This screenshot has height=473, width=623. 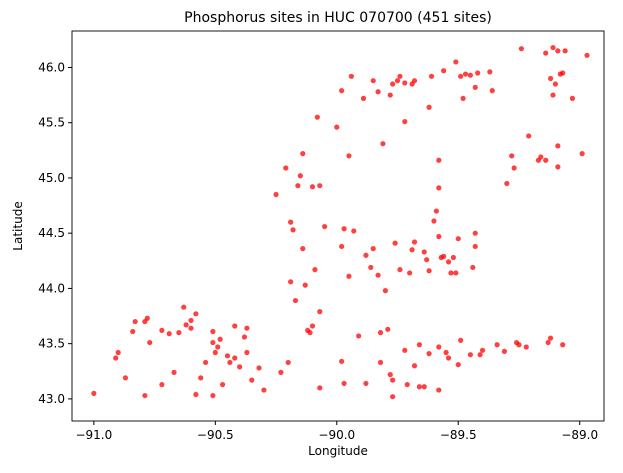 I want to click on y-tick-label: 45.0, so click(x=51, y=178).